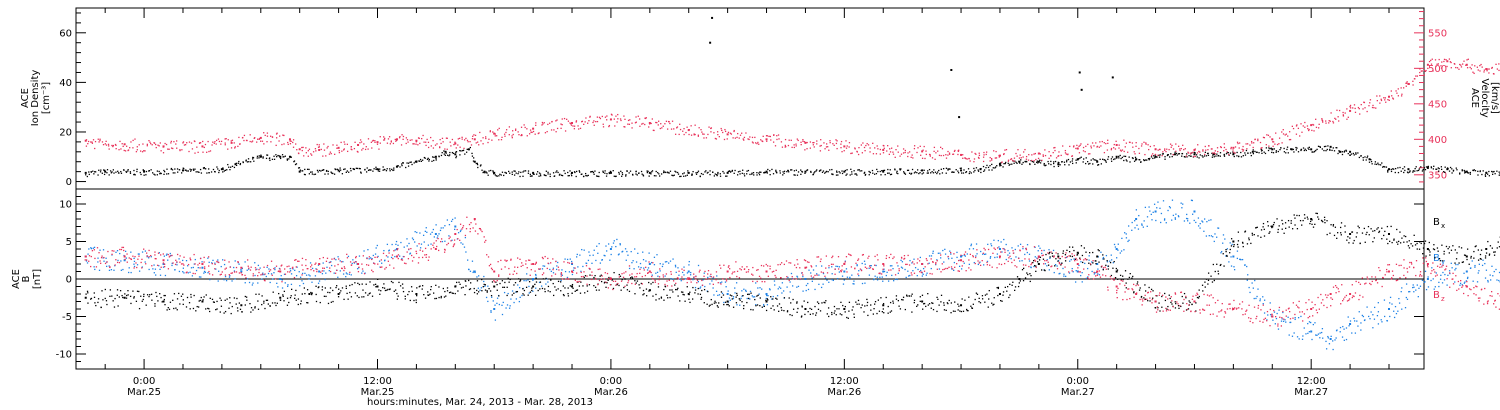 The height and width of the screenshot is (410, 1500). Describe the element at coordinates (727, 301) in the screenshot. I see `bx-series-point` at that location.